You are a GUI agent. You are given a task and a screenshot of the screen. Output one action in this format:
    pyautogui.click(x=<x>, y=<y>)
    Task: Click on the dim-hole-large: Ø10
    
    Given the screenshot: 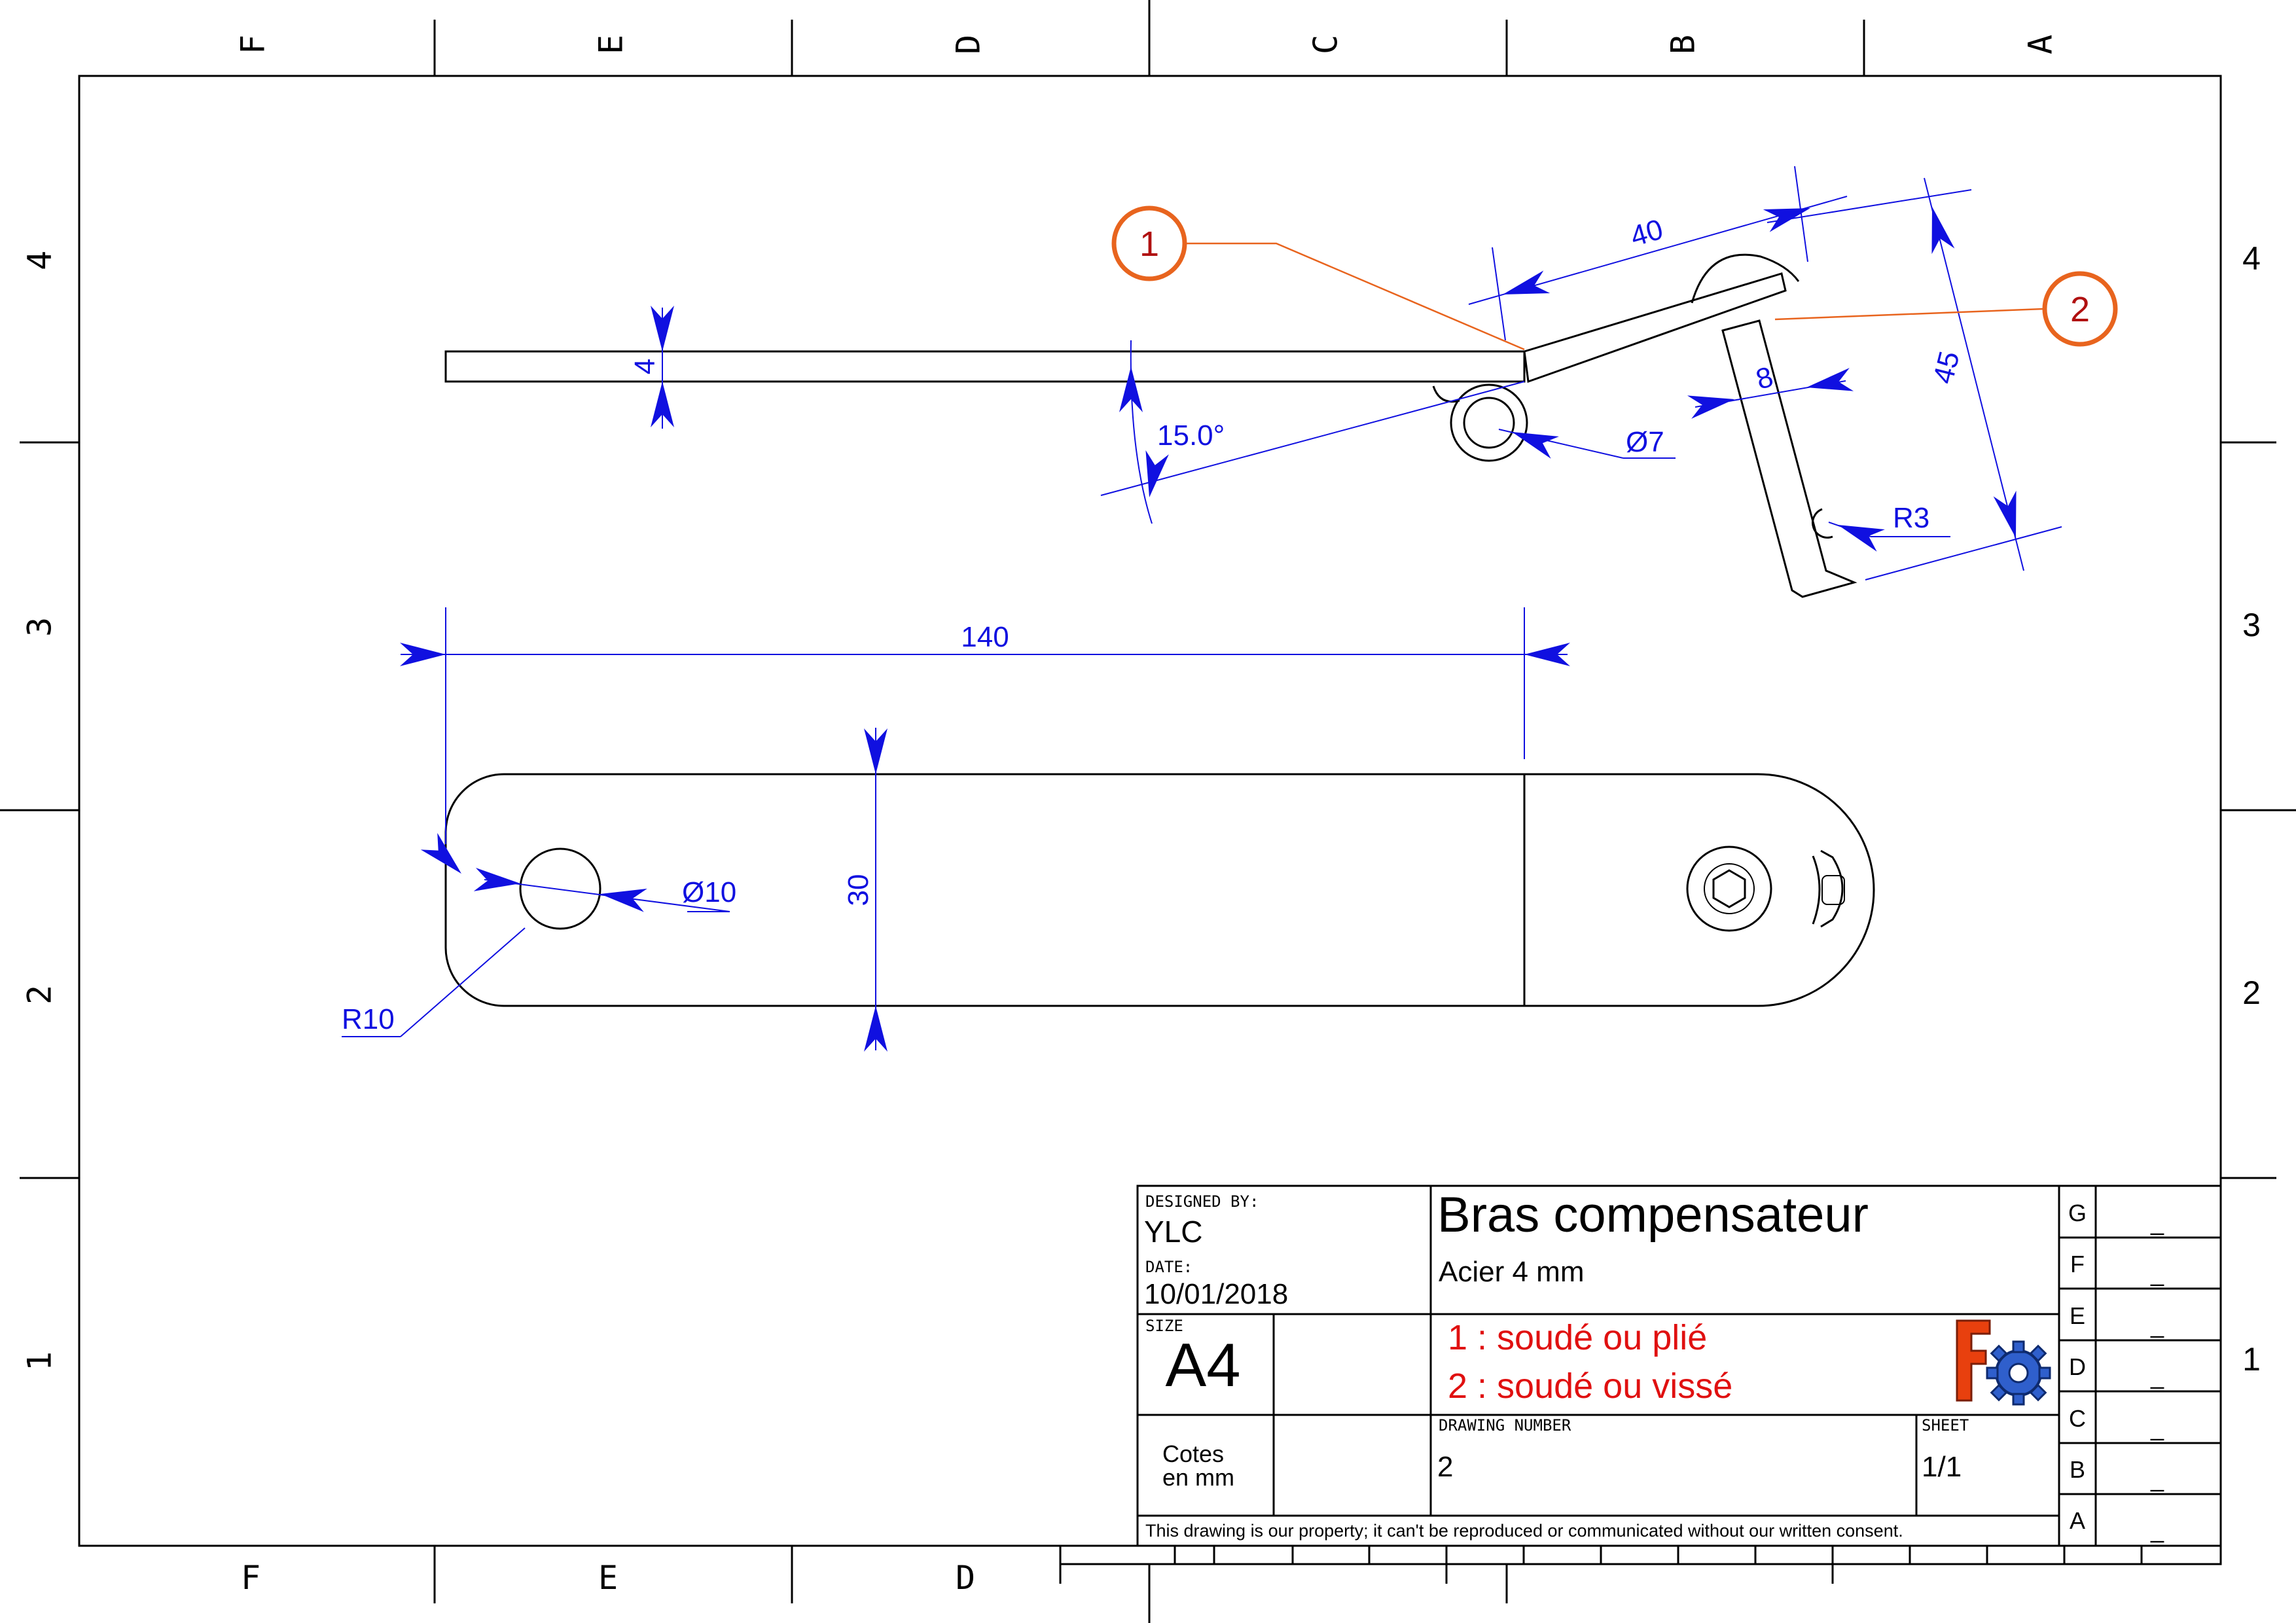 What is the action you would take?
    pyautogui.click(x=709, y=892)
    